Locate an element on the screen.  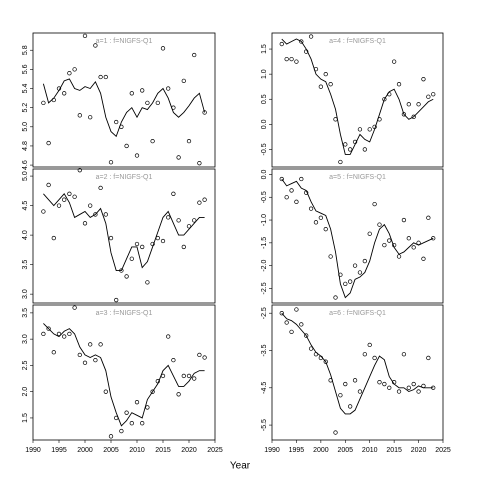
y-tick-label: 0.5 is located at coordinates (264, 99).